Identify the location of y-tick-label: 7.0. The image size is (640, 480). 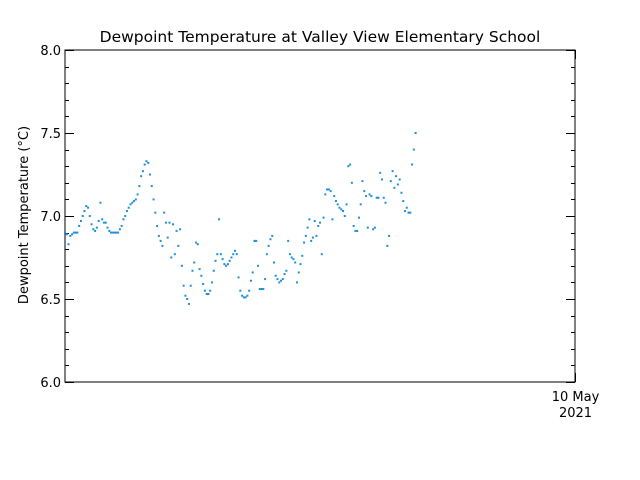
(50, 217).